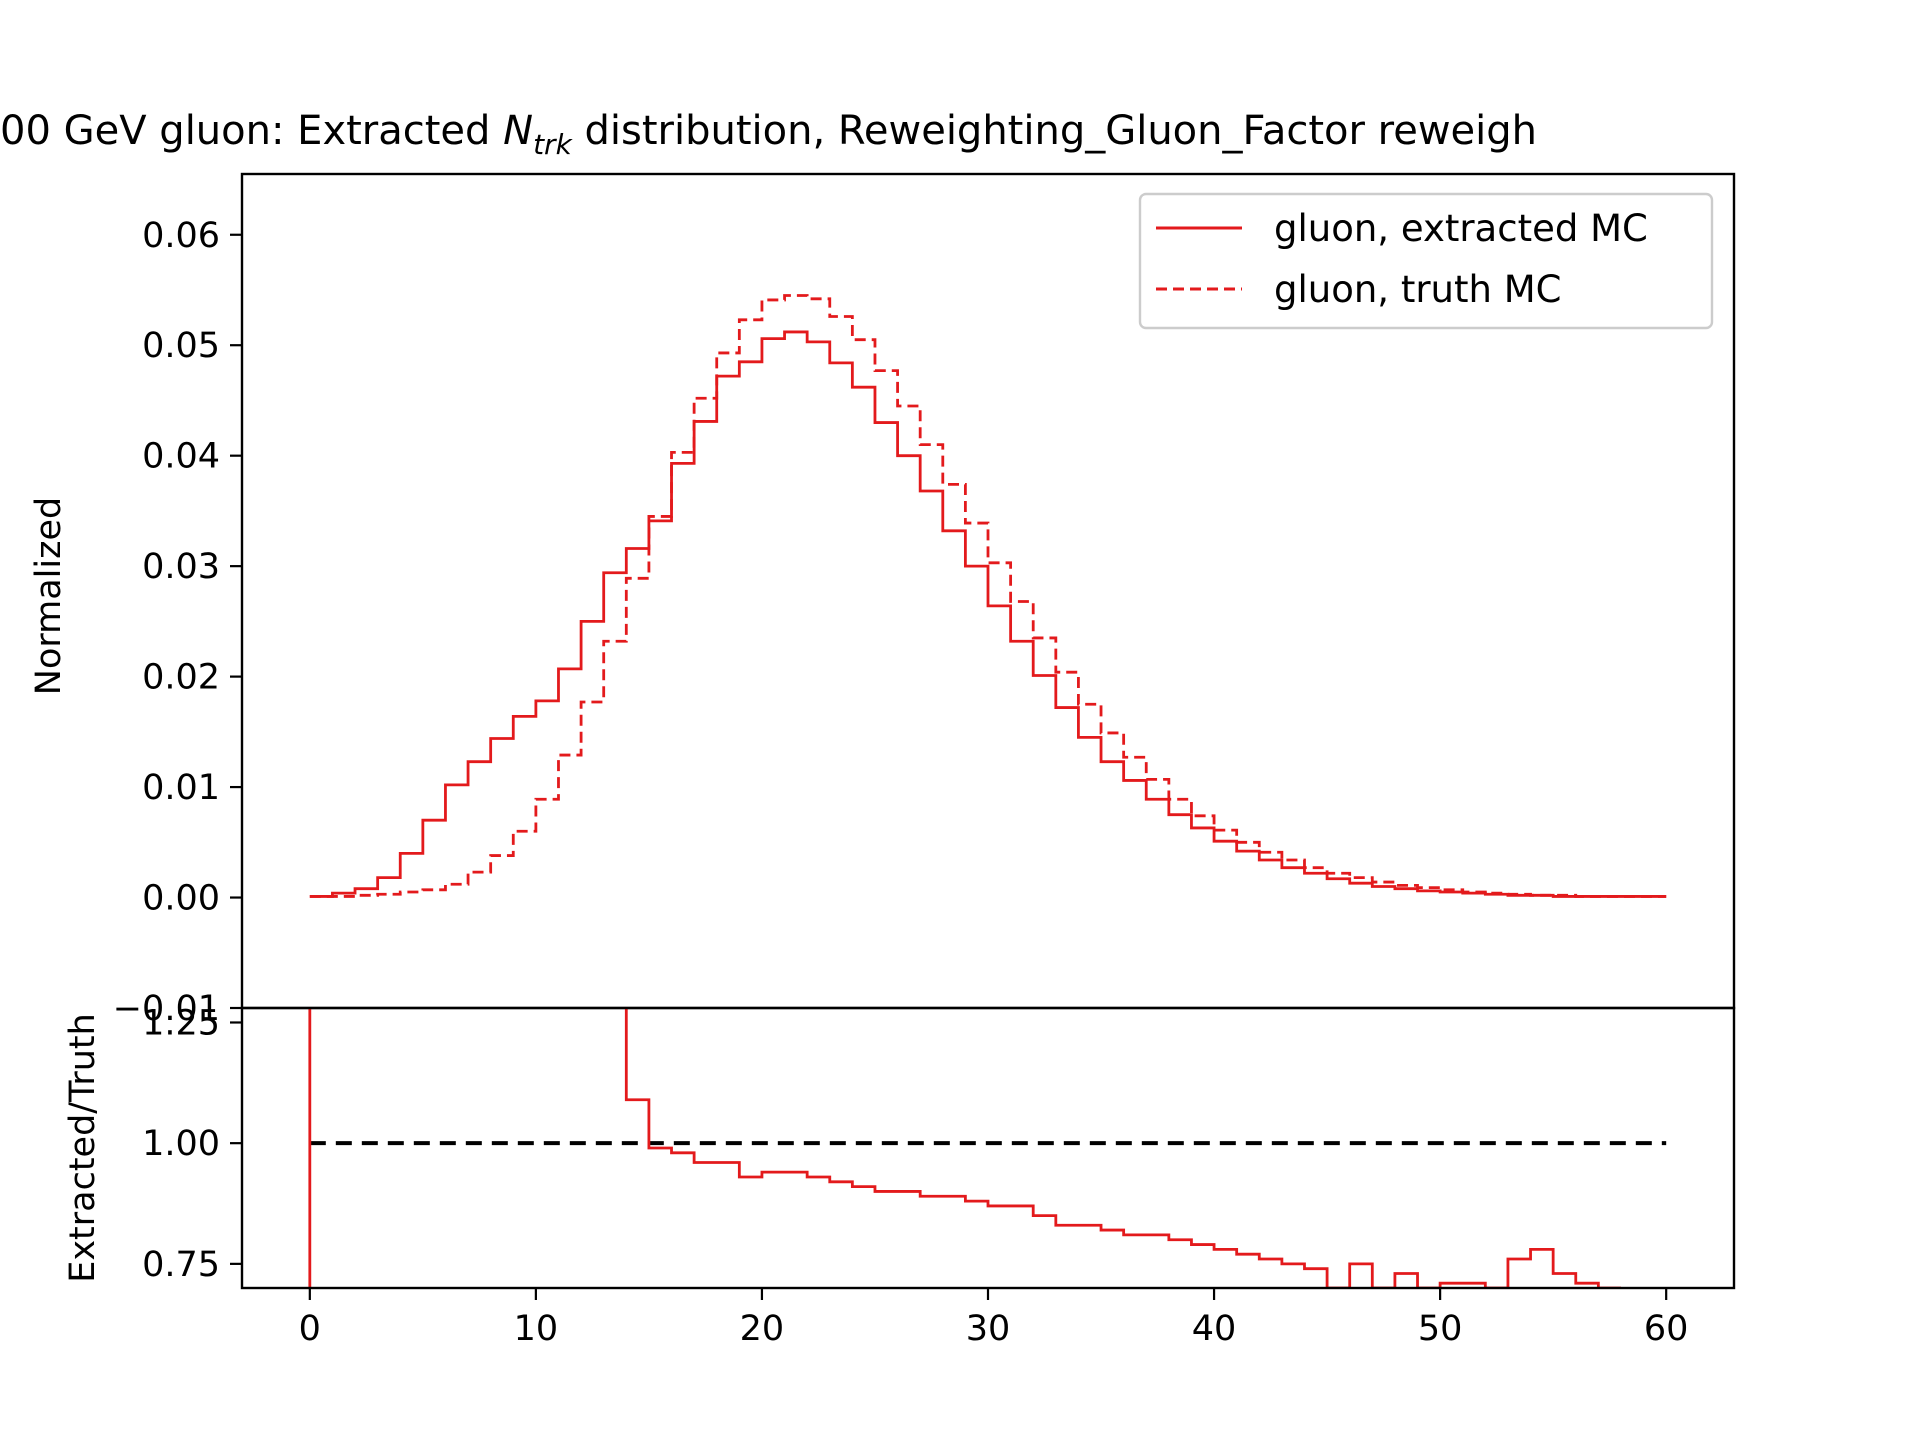 The width and height of the screenshot is (1920, 1440). Describe the element at coordinates (181, 457) in the screenshot. I see `main-y-tick-label: 0.04` at that location.